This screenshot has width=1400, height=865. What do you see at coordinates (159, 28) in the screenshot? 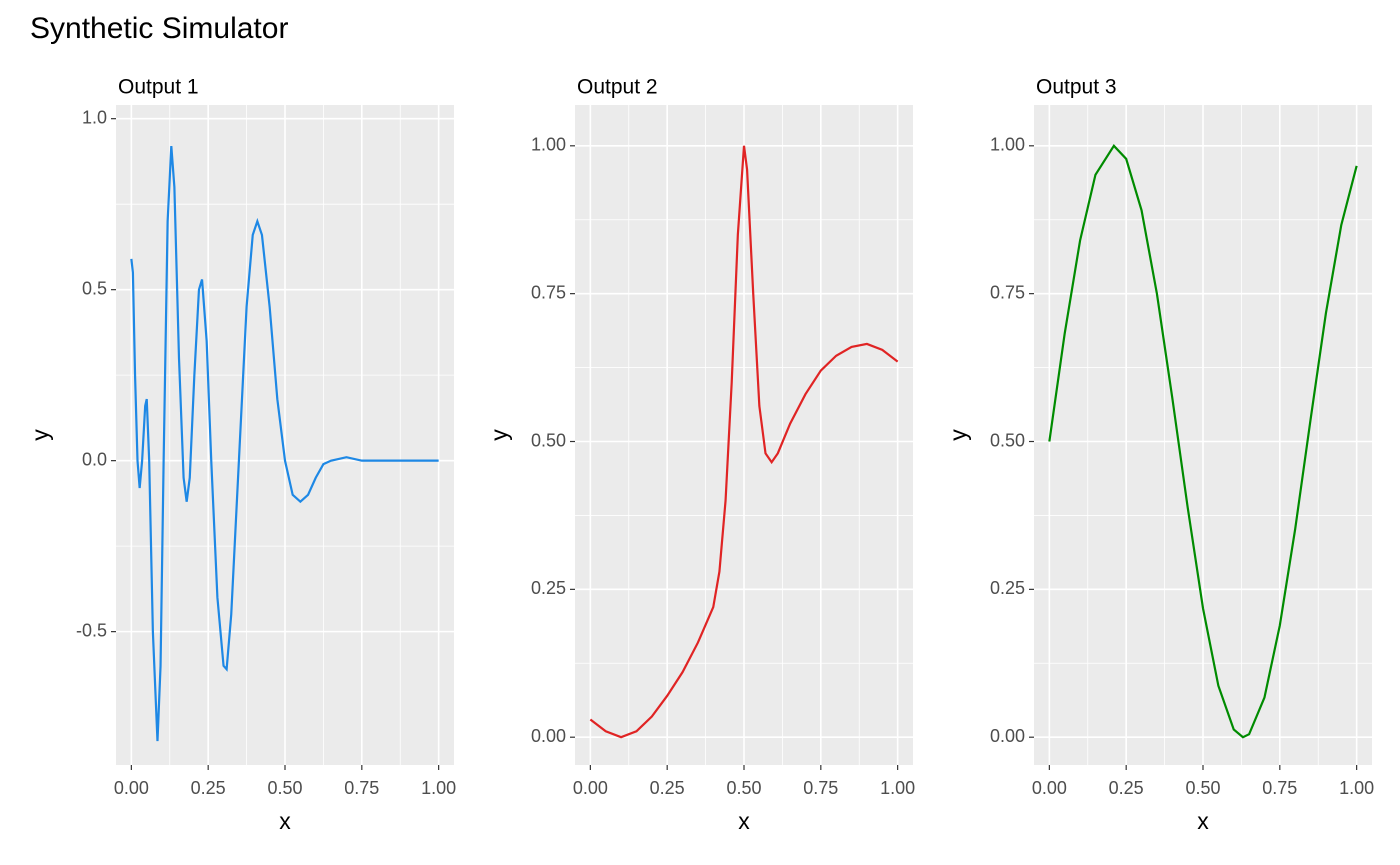
I see `page-title: Synthetic Simulator` at bounding box center [159, 28].